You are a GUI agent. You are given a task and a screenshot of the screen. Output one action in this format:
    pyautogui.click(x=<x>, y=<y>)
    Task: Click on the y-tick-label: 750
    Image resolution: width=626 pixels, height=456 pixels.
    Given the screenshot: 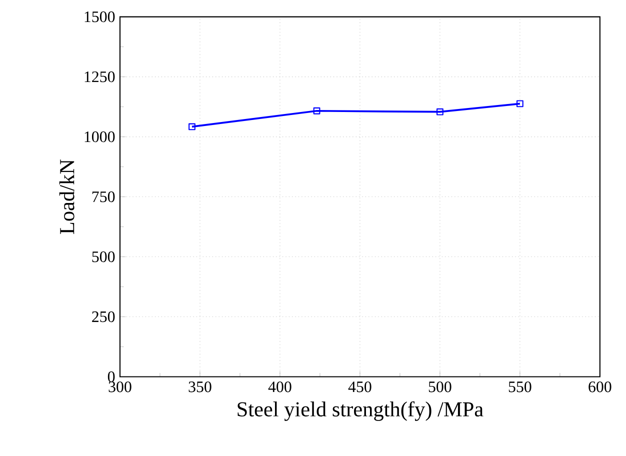 What is the action you would take?
    pyautogui.click(x=103, y=197)
    